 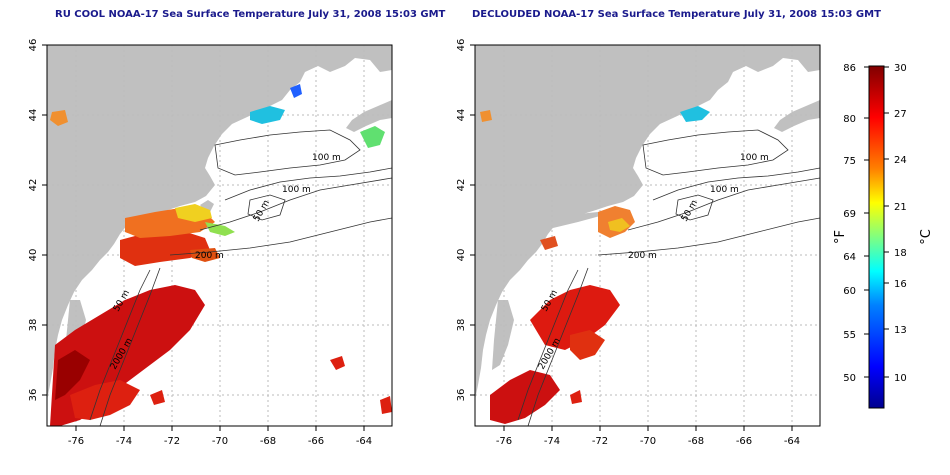 What do you see at coordinates (926, 237) in the screenshot?
I see `celsius-label: °C` at bounding box center [926, 237].